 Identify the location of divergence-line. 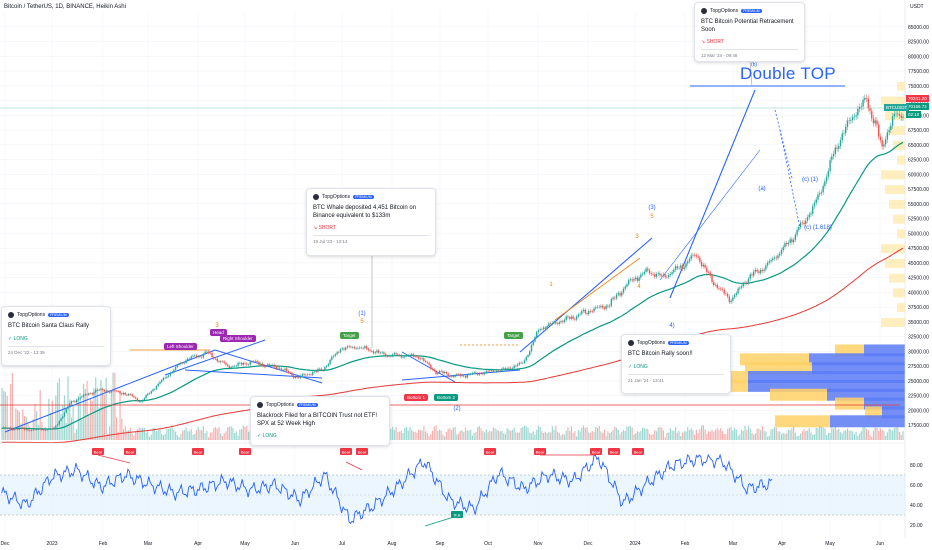
(354, 466).